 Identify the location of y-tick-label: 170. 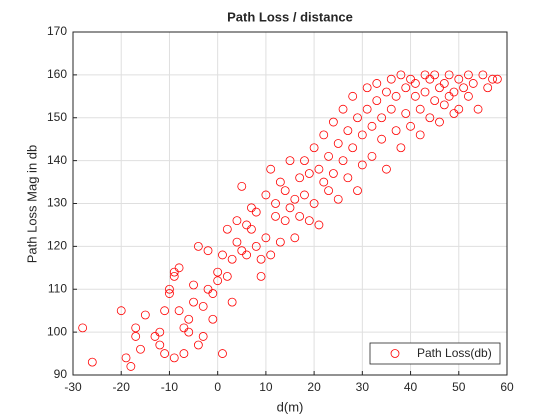
(57, 31).